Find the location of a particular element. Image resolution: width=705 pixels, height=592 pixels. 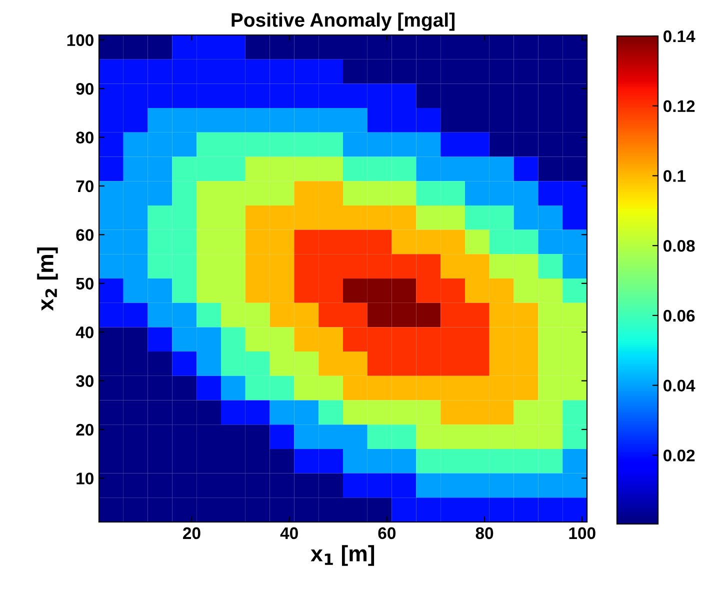

chart-title: Positive Anomaly [mgal] is located at coordinates (343, 21).